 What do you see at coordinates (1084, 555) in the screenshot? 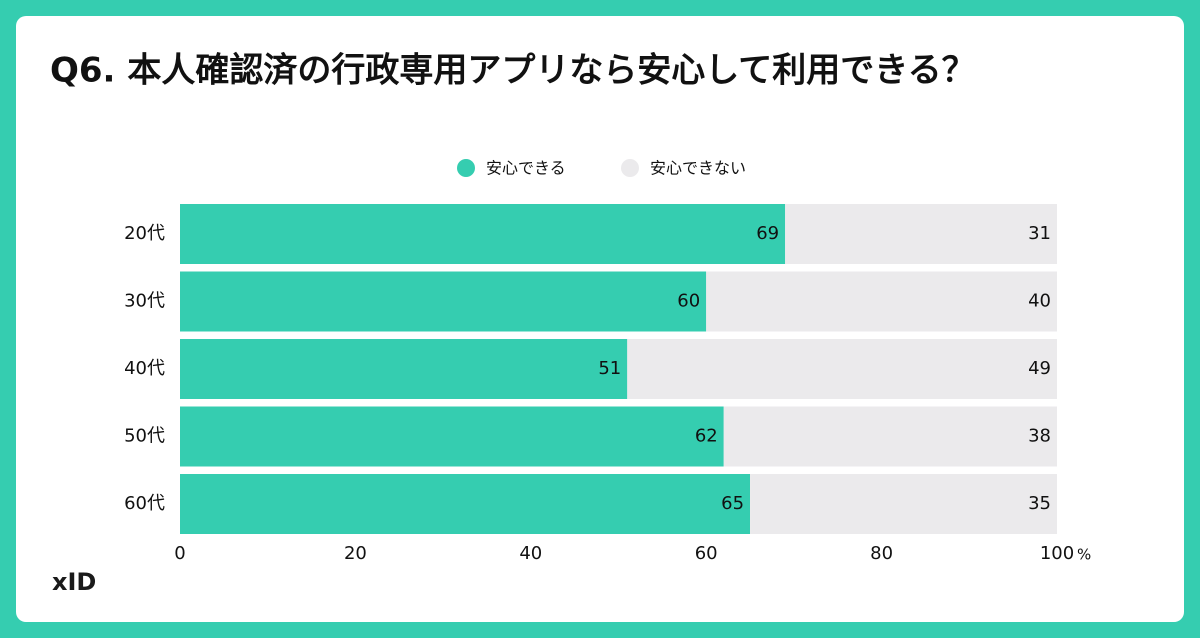
I see `x-axis-unit: %` at bounding box center [1084, 555].